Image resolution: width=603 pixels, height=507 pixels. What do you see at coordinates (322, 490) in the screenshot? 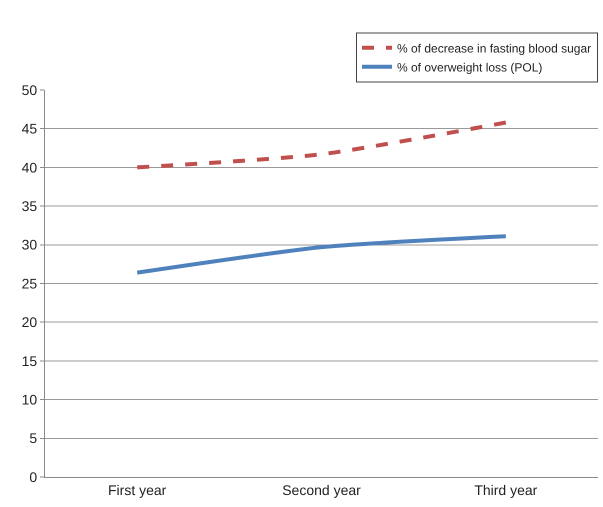
I see `x-tick-label: Second year` at bounding box center [322, 490].